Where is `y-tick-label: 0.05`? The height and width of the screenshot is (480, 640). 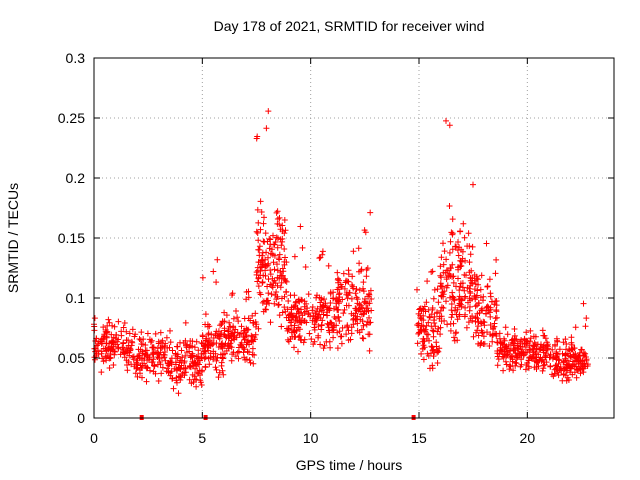
y-tick-label: 0.05 is located at coordinates (71, 358).